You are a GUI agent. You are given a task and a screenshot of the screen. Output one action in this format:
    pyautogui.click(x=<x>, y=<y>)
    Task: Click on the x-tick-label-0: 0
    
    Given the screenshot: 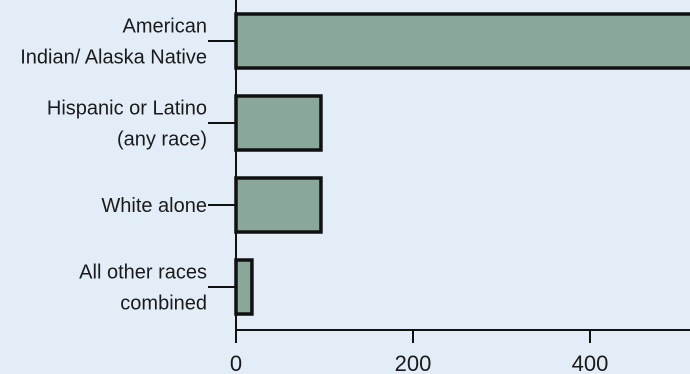 What is the action you would take?
    pyautogui.click(x=236, y=362)
    